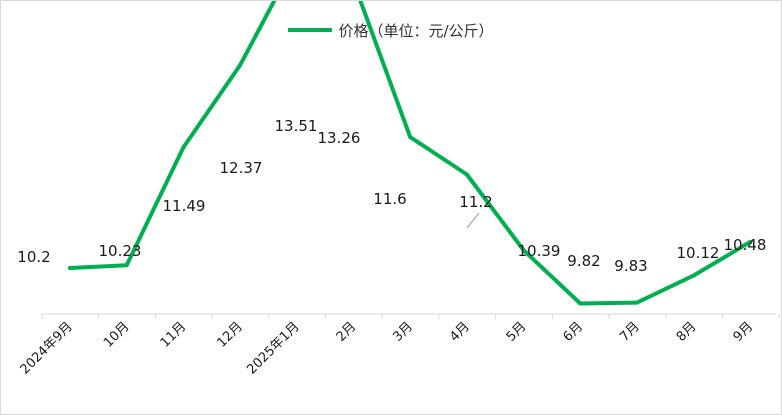 Image resolution: width=782 pixels, height=415 pixels. What do you see at coordinates (229, 334) in the screenshot?
I see `x-tick-label: 12月` at bounding box center [229, 334].